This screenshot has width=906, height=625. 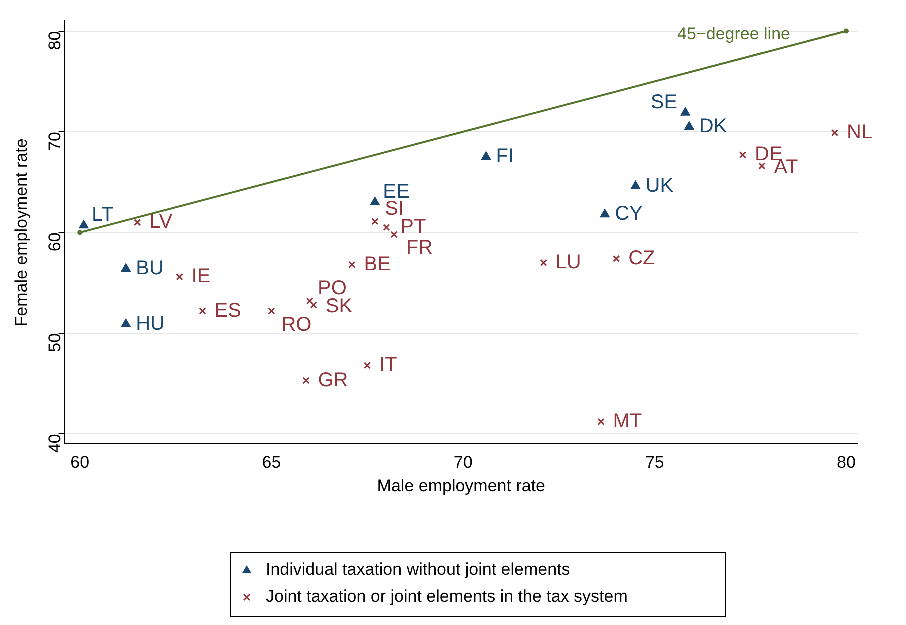 I want to click on annotation: LV, so click(x=162, y=222).